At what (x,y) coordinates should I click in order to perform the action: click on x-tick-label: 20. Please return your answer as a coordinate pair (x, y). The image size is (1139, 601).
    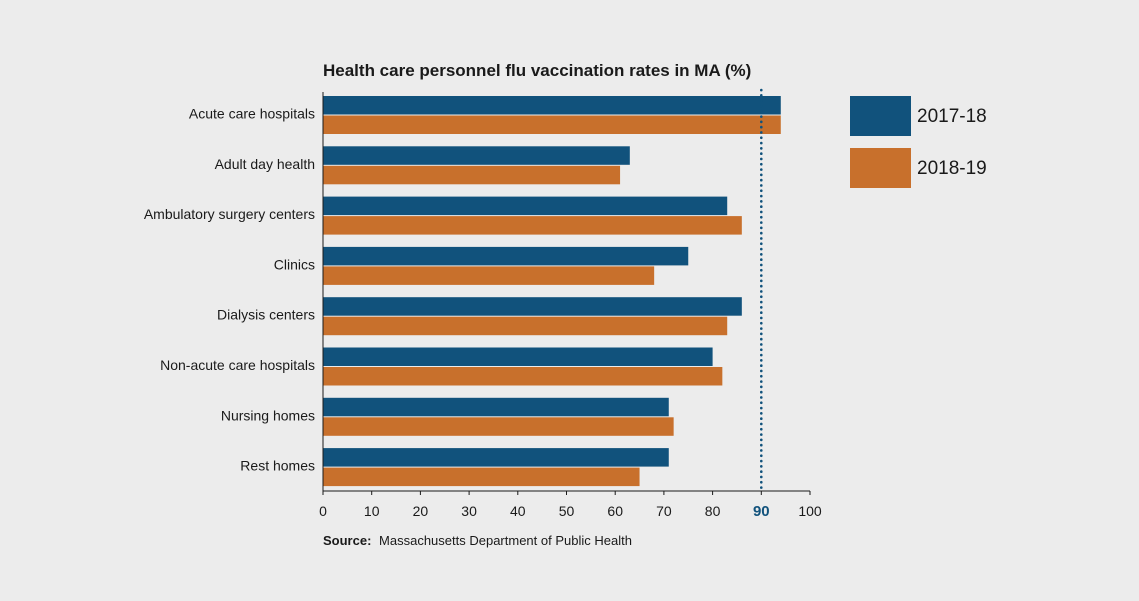
    Looking at the image, I should click on (421, 511).